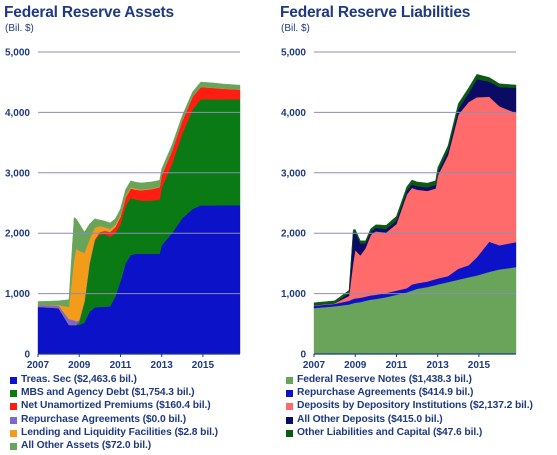  Describe the element at coordinates (293, 53) in the screenshot. I see `liabilities-y-tick-label: 5,000` at that location.